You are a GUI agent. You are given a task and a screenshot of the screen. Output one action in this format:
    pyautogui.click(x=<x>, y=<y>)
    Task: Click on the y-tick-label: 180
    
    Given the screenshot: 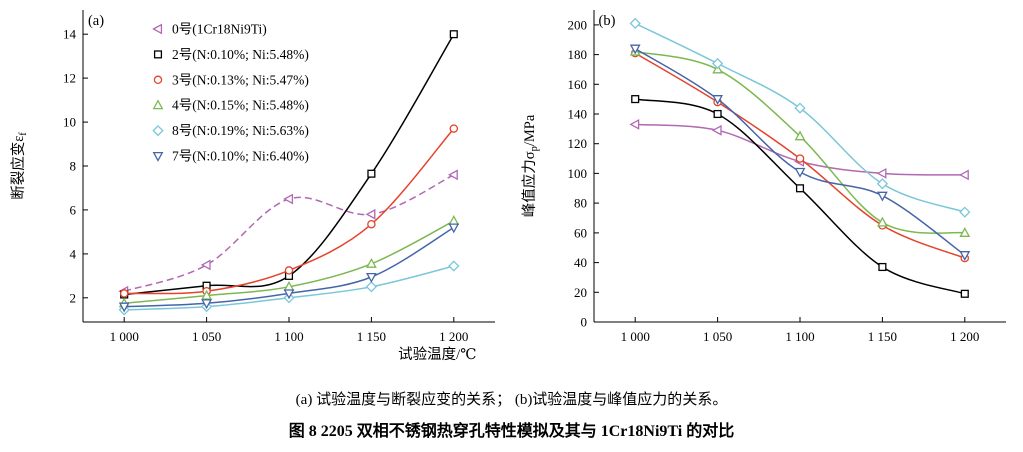 What is the action you would take?
    pyautogui.click(x=578, y=54)
    